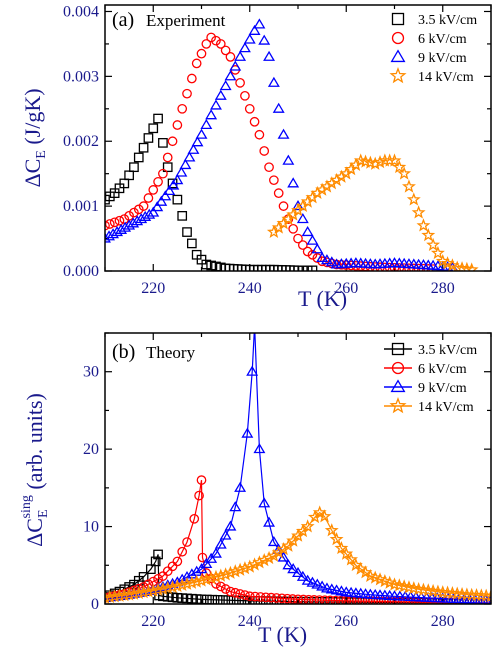 The width and height of the screenshot is (503, 658). I want to click on theory-y-tick-label: 20, so click(91, 449).